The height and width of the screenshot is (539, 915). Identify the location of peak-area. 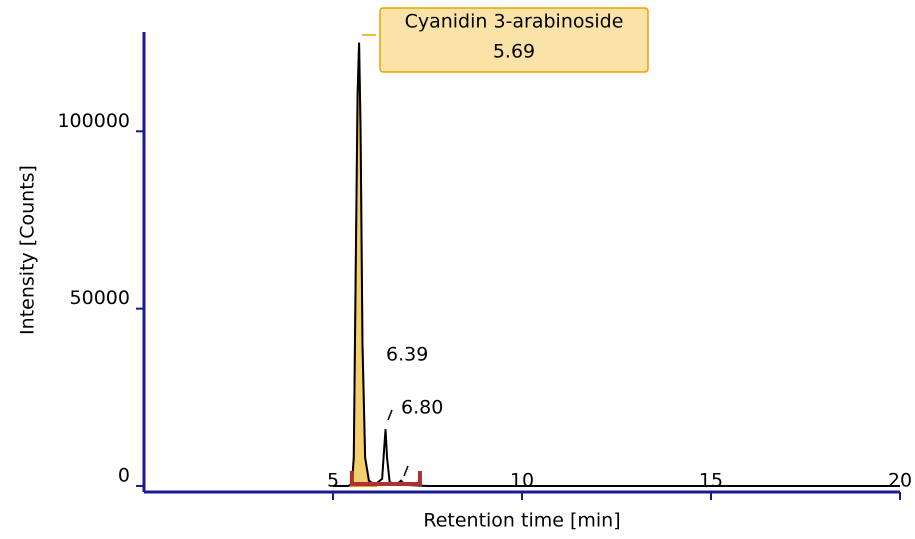
(363, 264).